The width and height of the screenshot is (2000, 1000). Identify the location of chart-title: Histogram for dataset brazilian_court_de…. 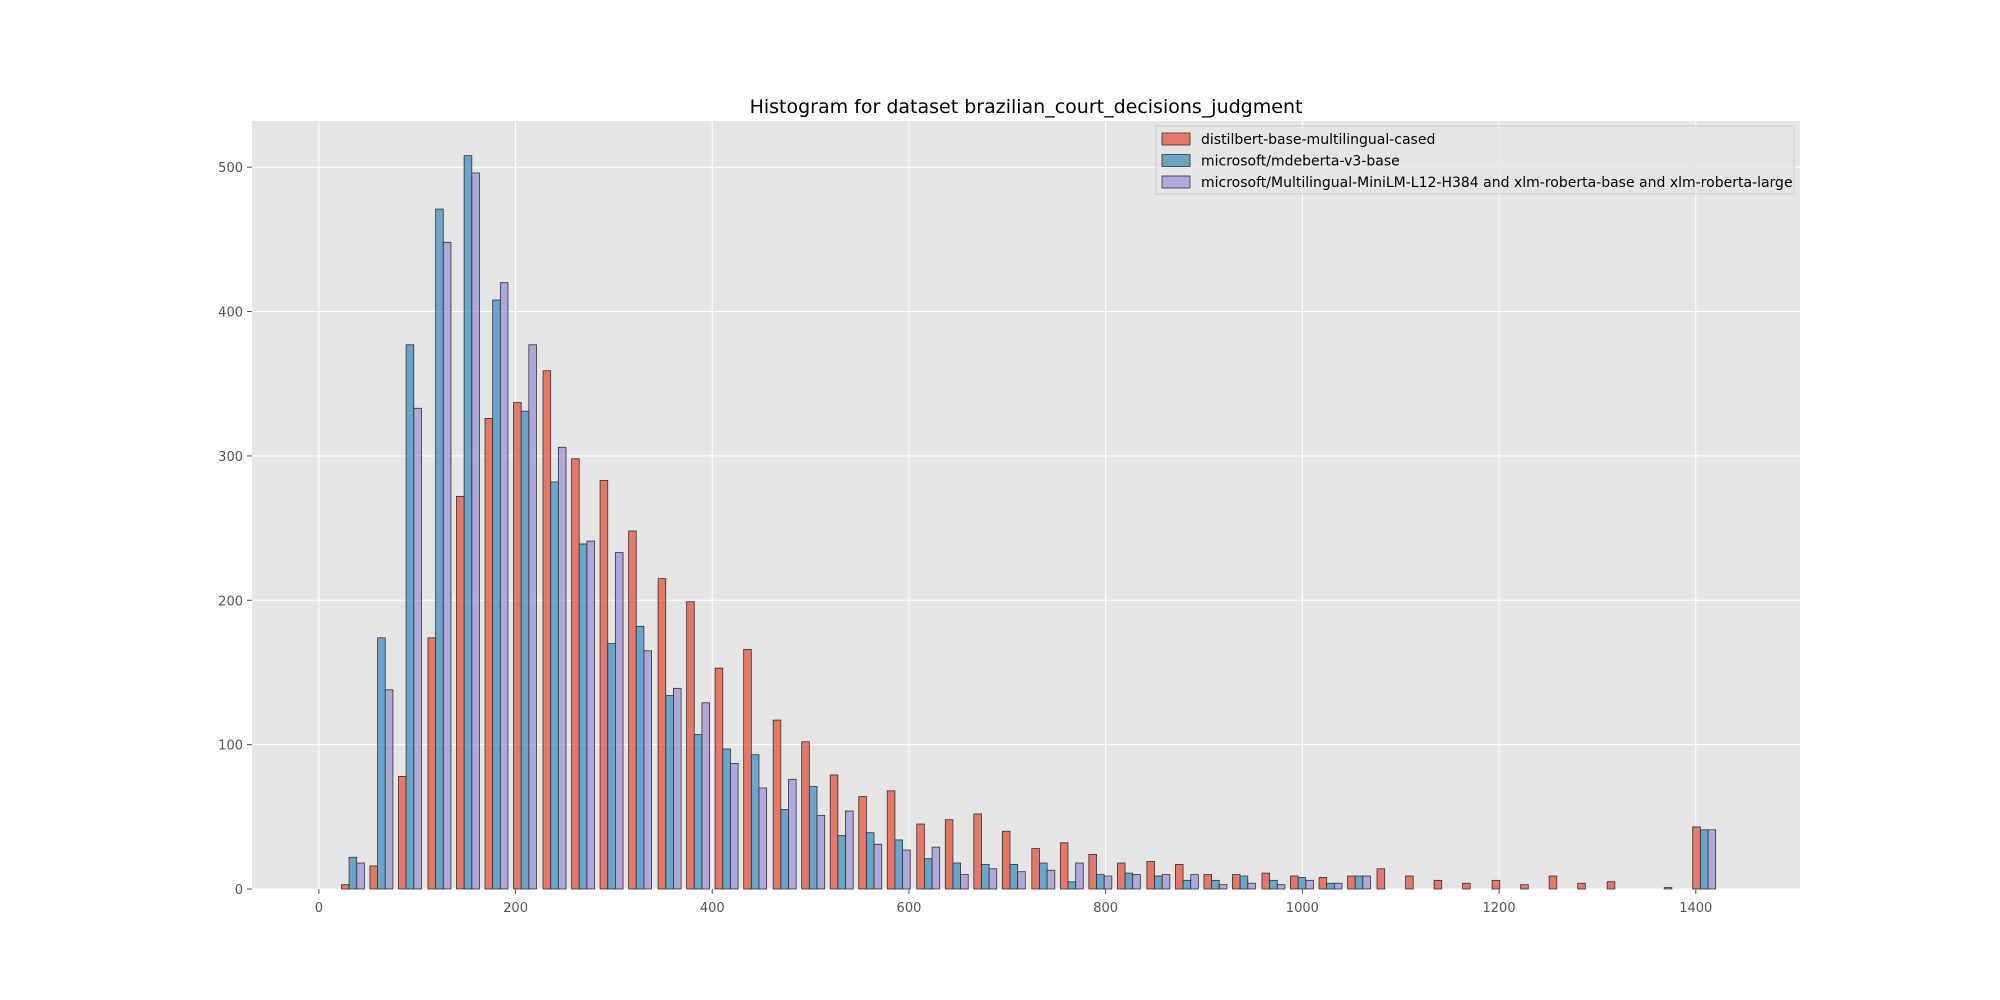
(1026, 107).